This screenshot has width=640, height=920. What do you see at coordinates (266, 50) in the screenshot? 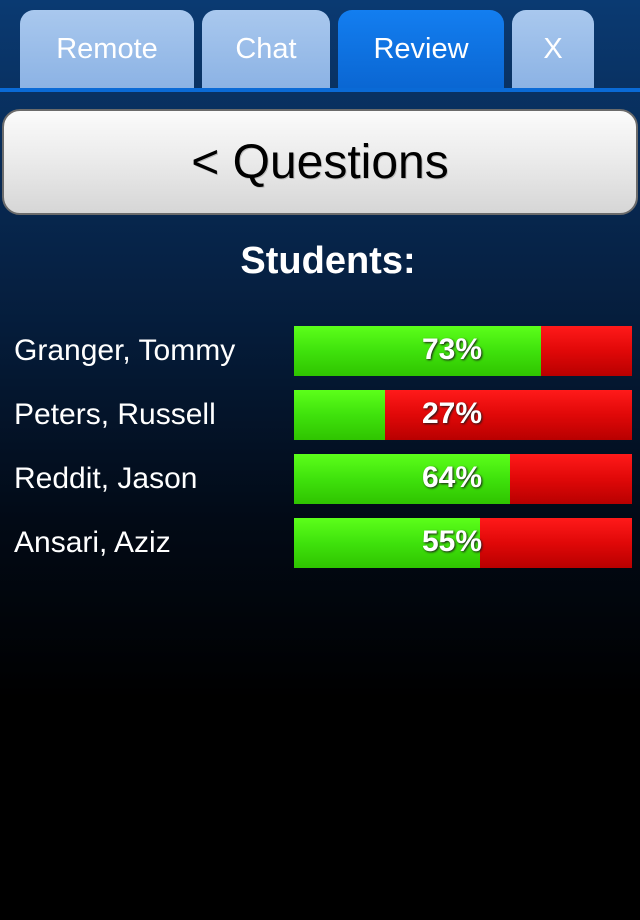
I see `tab-chat: Chat` at bounding box center [266, 50].